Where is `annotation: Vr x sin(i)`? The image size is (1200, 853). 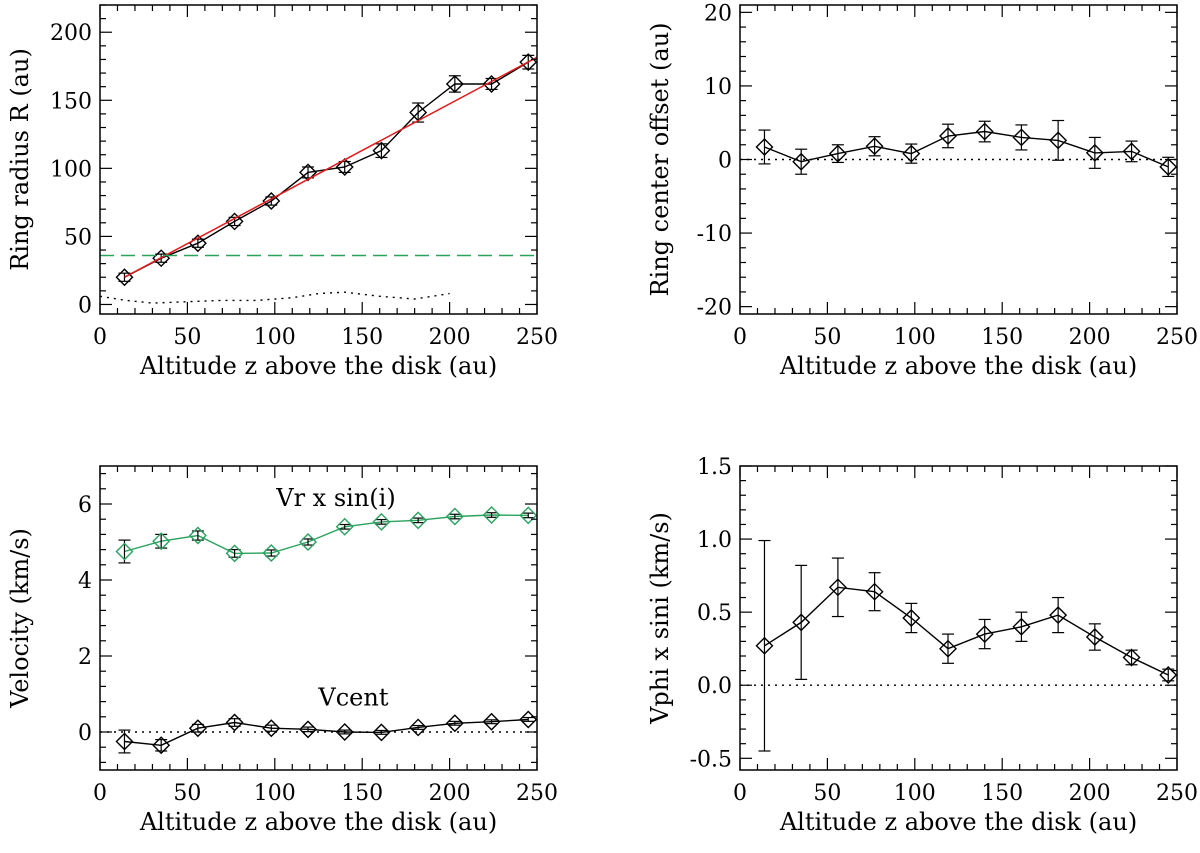
annotation: Vr x sin(i) is located at coordinates (335, 498).